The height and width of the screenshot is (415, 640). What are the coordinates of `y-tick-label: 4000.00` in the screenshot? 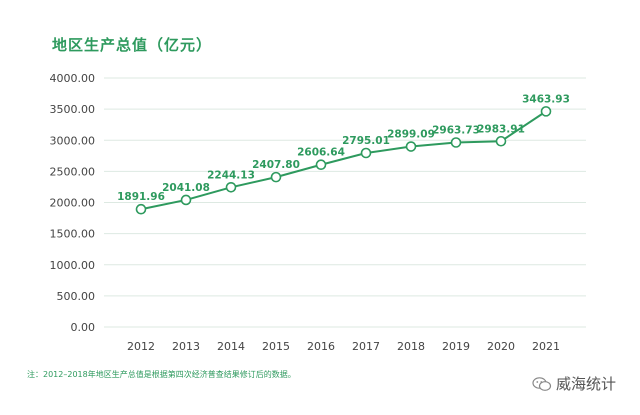 It's located at (73, 78).